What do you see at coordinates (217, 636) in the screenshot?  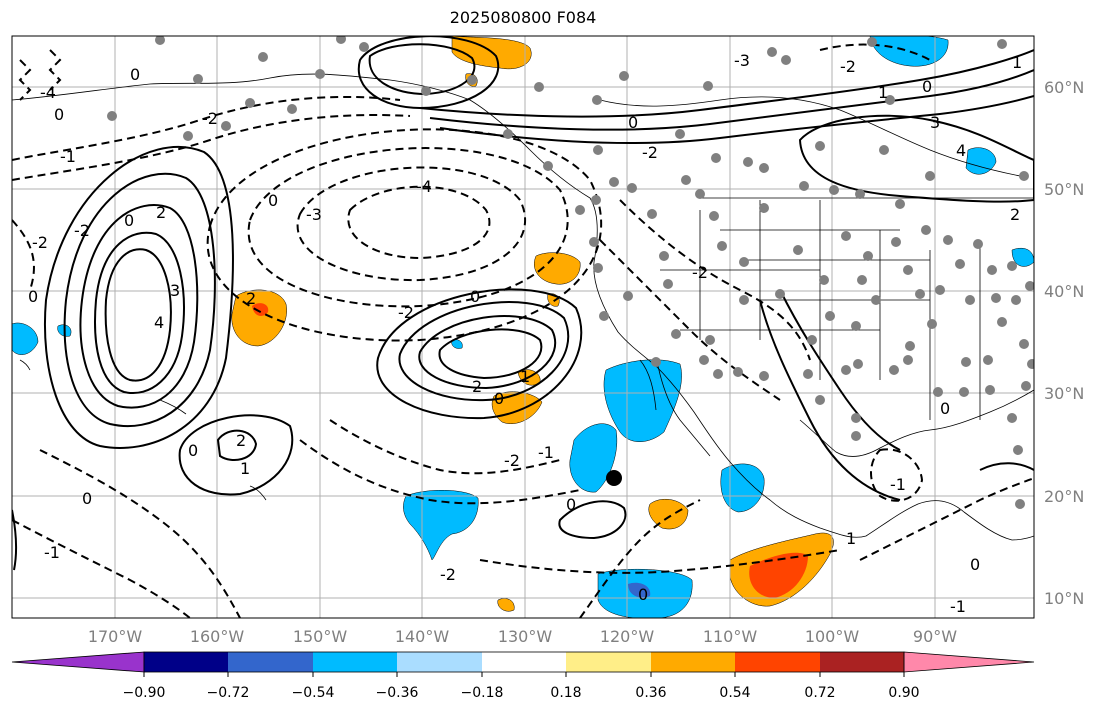 I see `lon-label: 160°W` at bounding box center [217, 636].